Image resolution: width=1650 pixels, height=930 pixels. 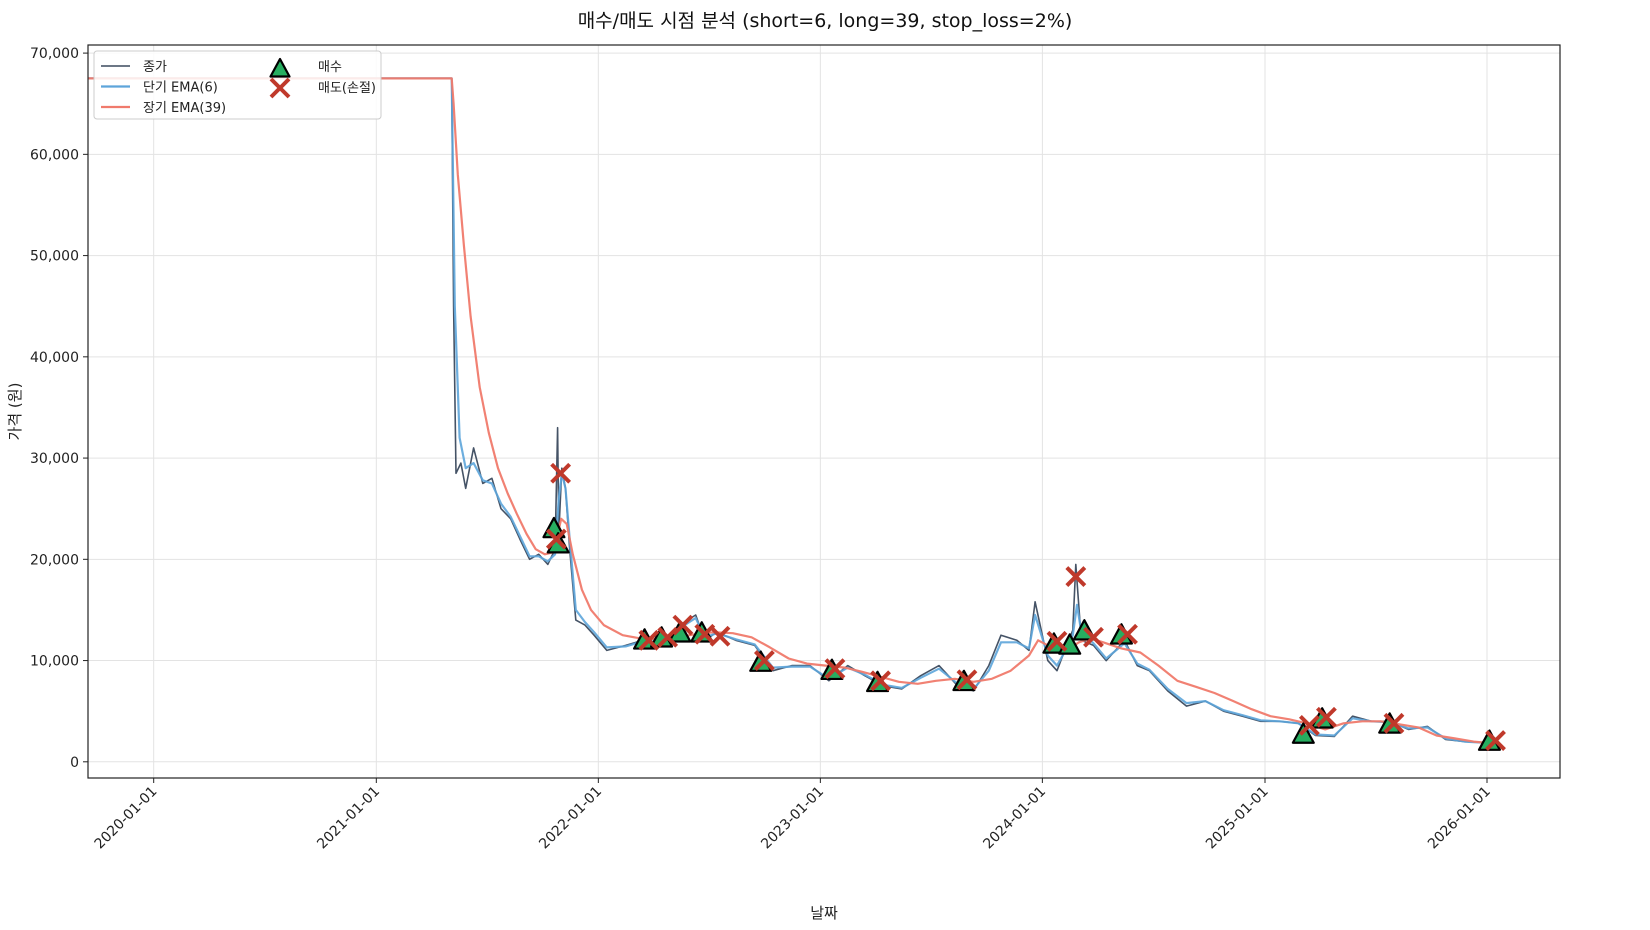 What do you see at coordinates (1459, 818) in the screenshot?
I see `x-tick-label: 2026-01-01` at bounding box center [1459, 818].